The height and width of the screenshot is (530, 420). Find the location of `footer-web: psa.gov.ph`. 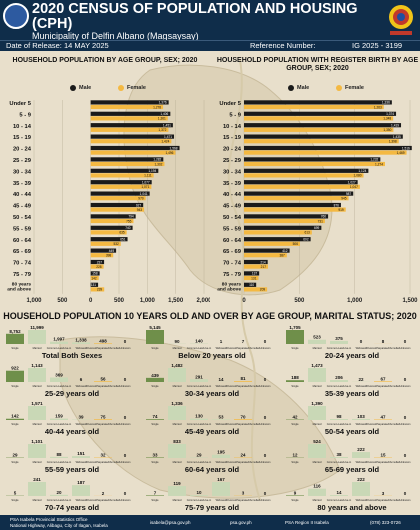

footer-web: psa.gov.ph is located at coordinates (241, 522).